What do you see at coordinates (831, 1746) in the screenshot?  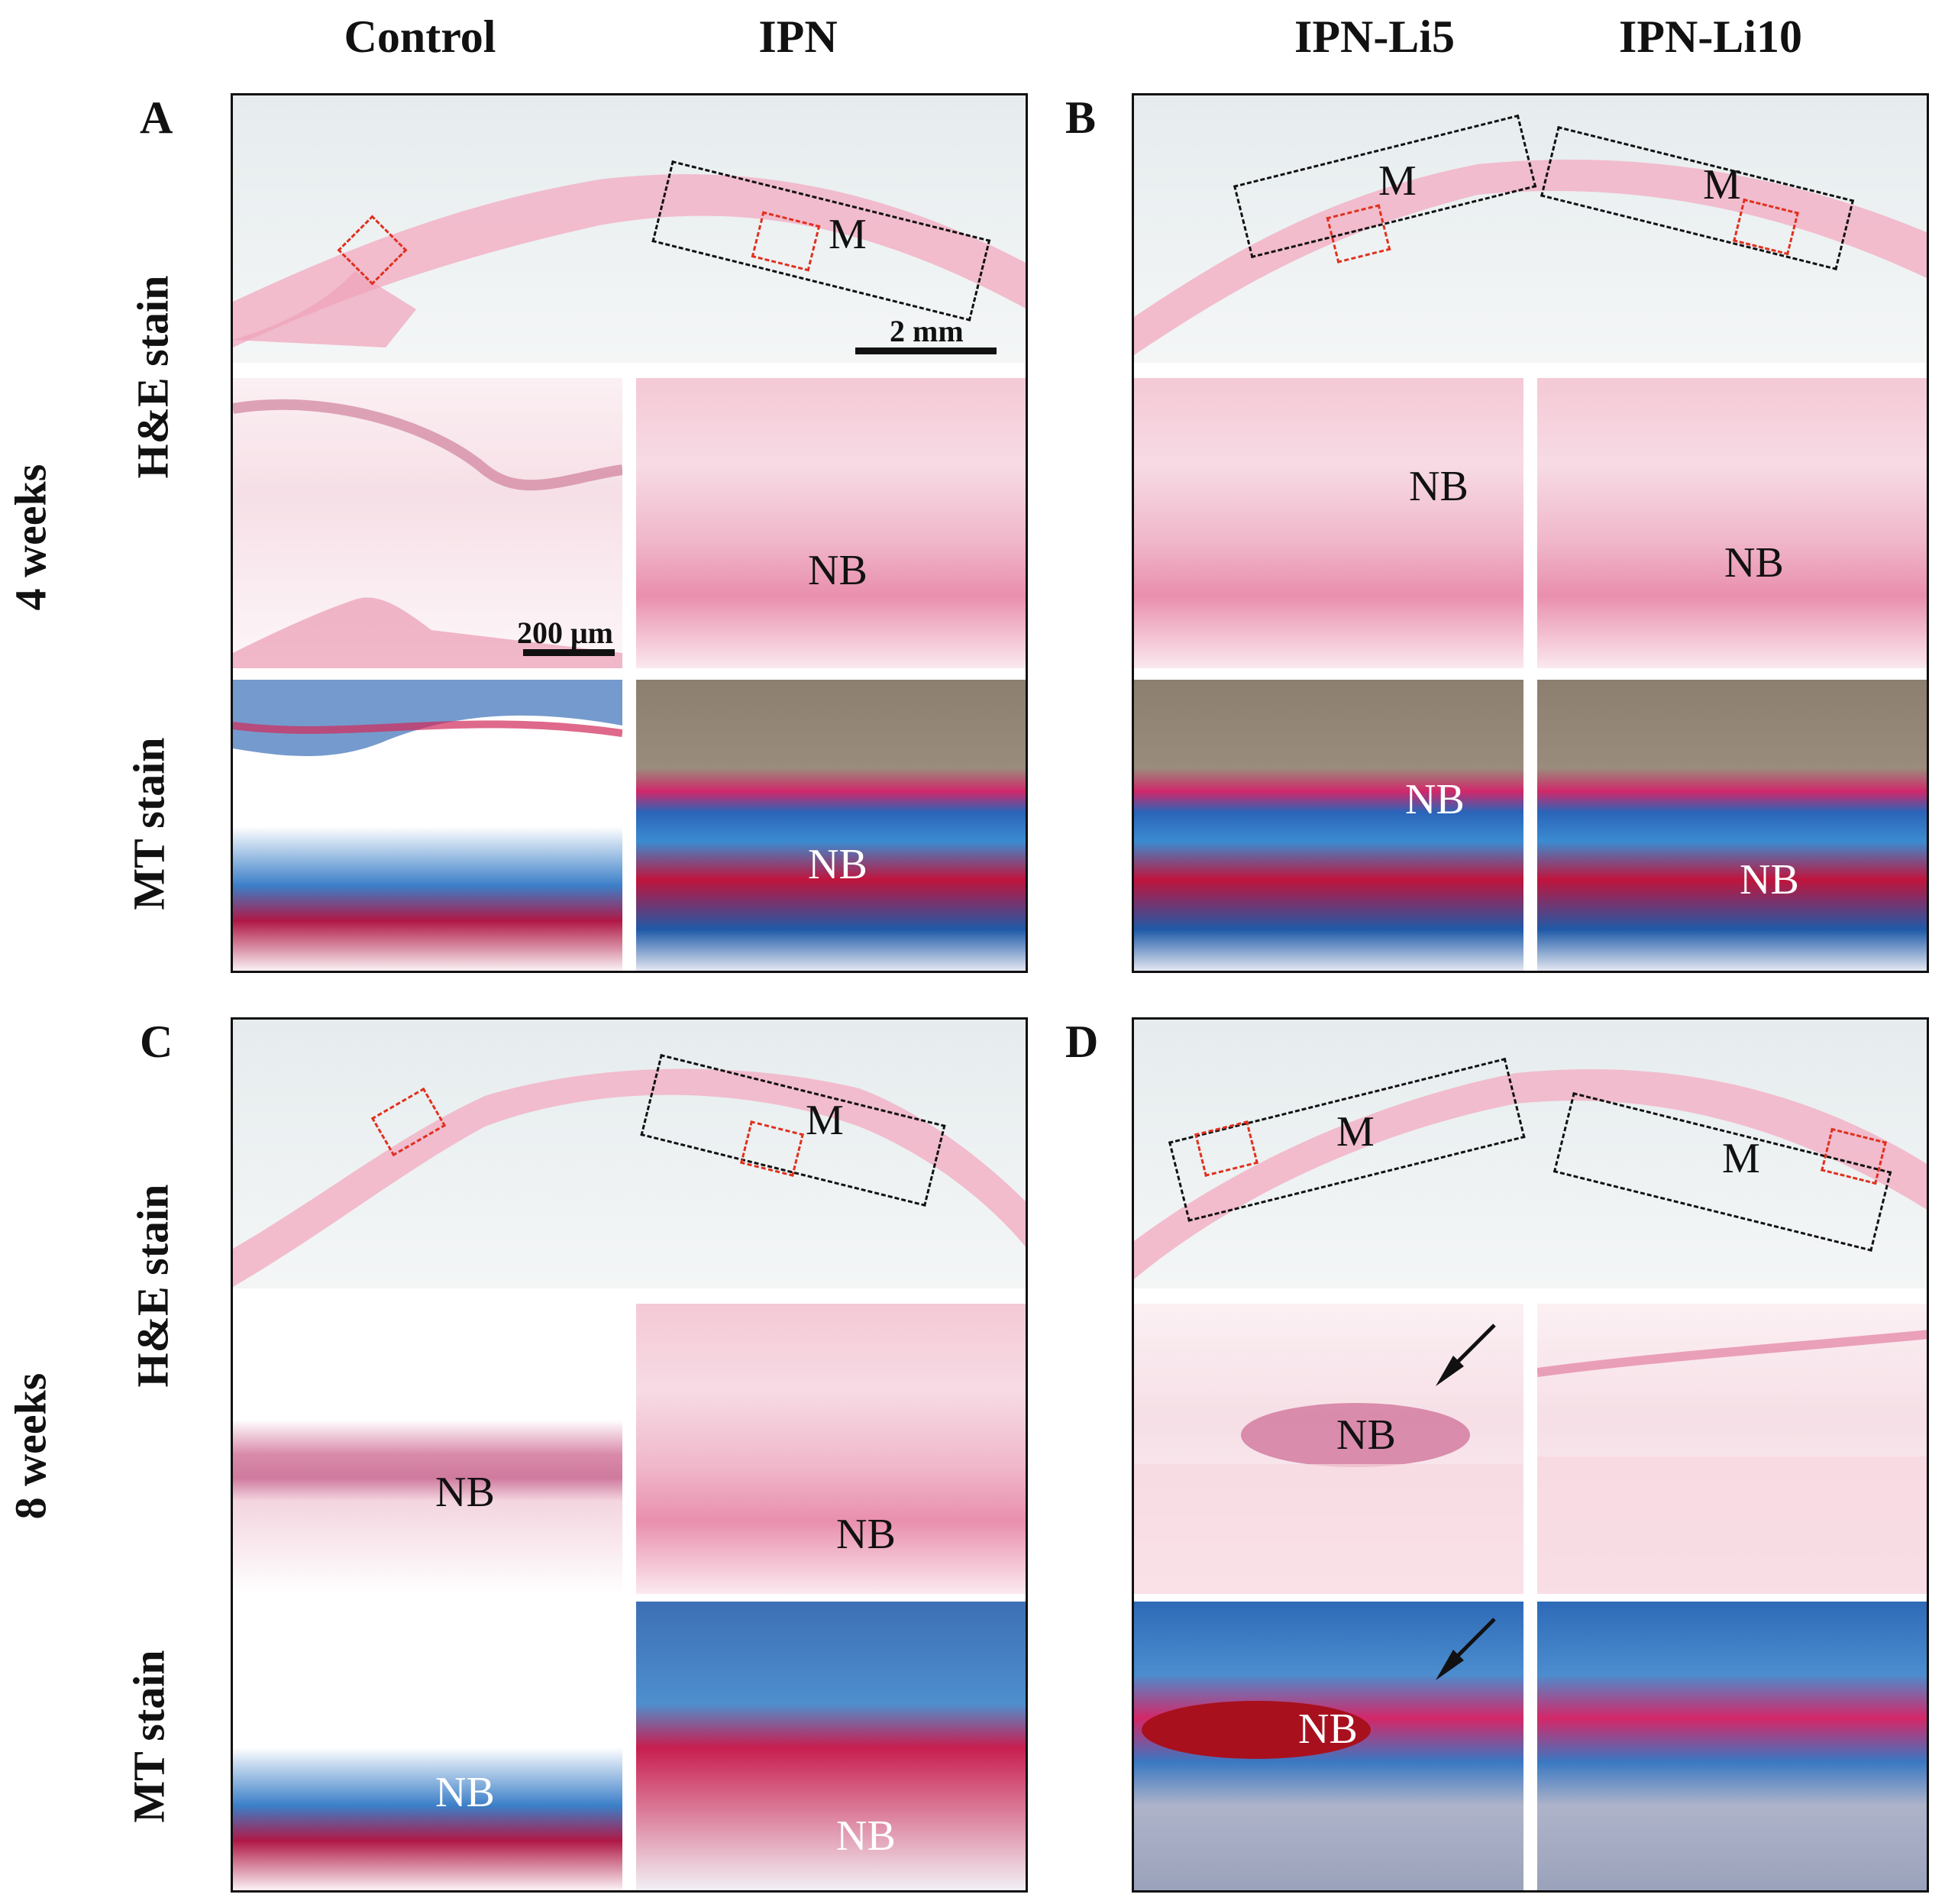 I see `mt-image-ipn-8w: NB` at bounding box center [831, 1746].